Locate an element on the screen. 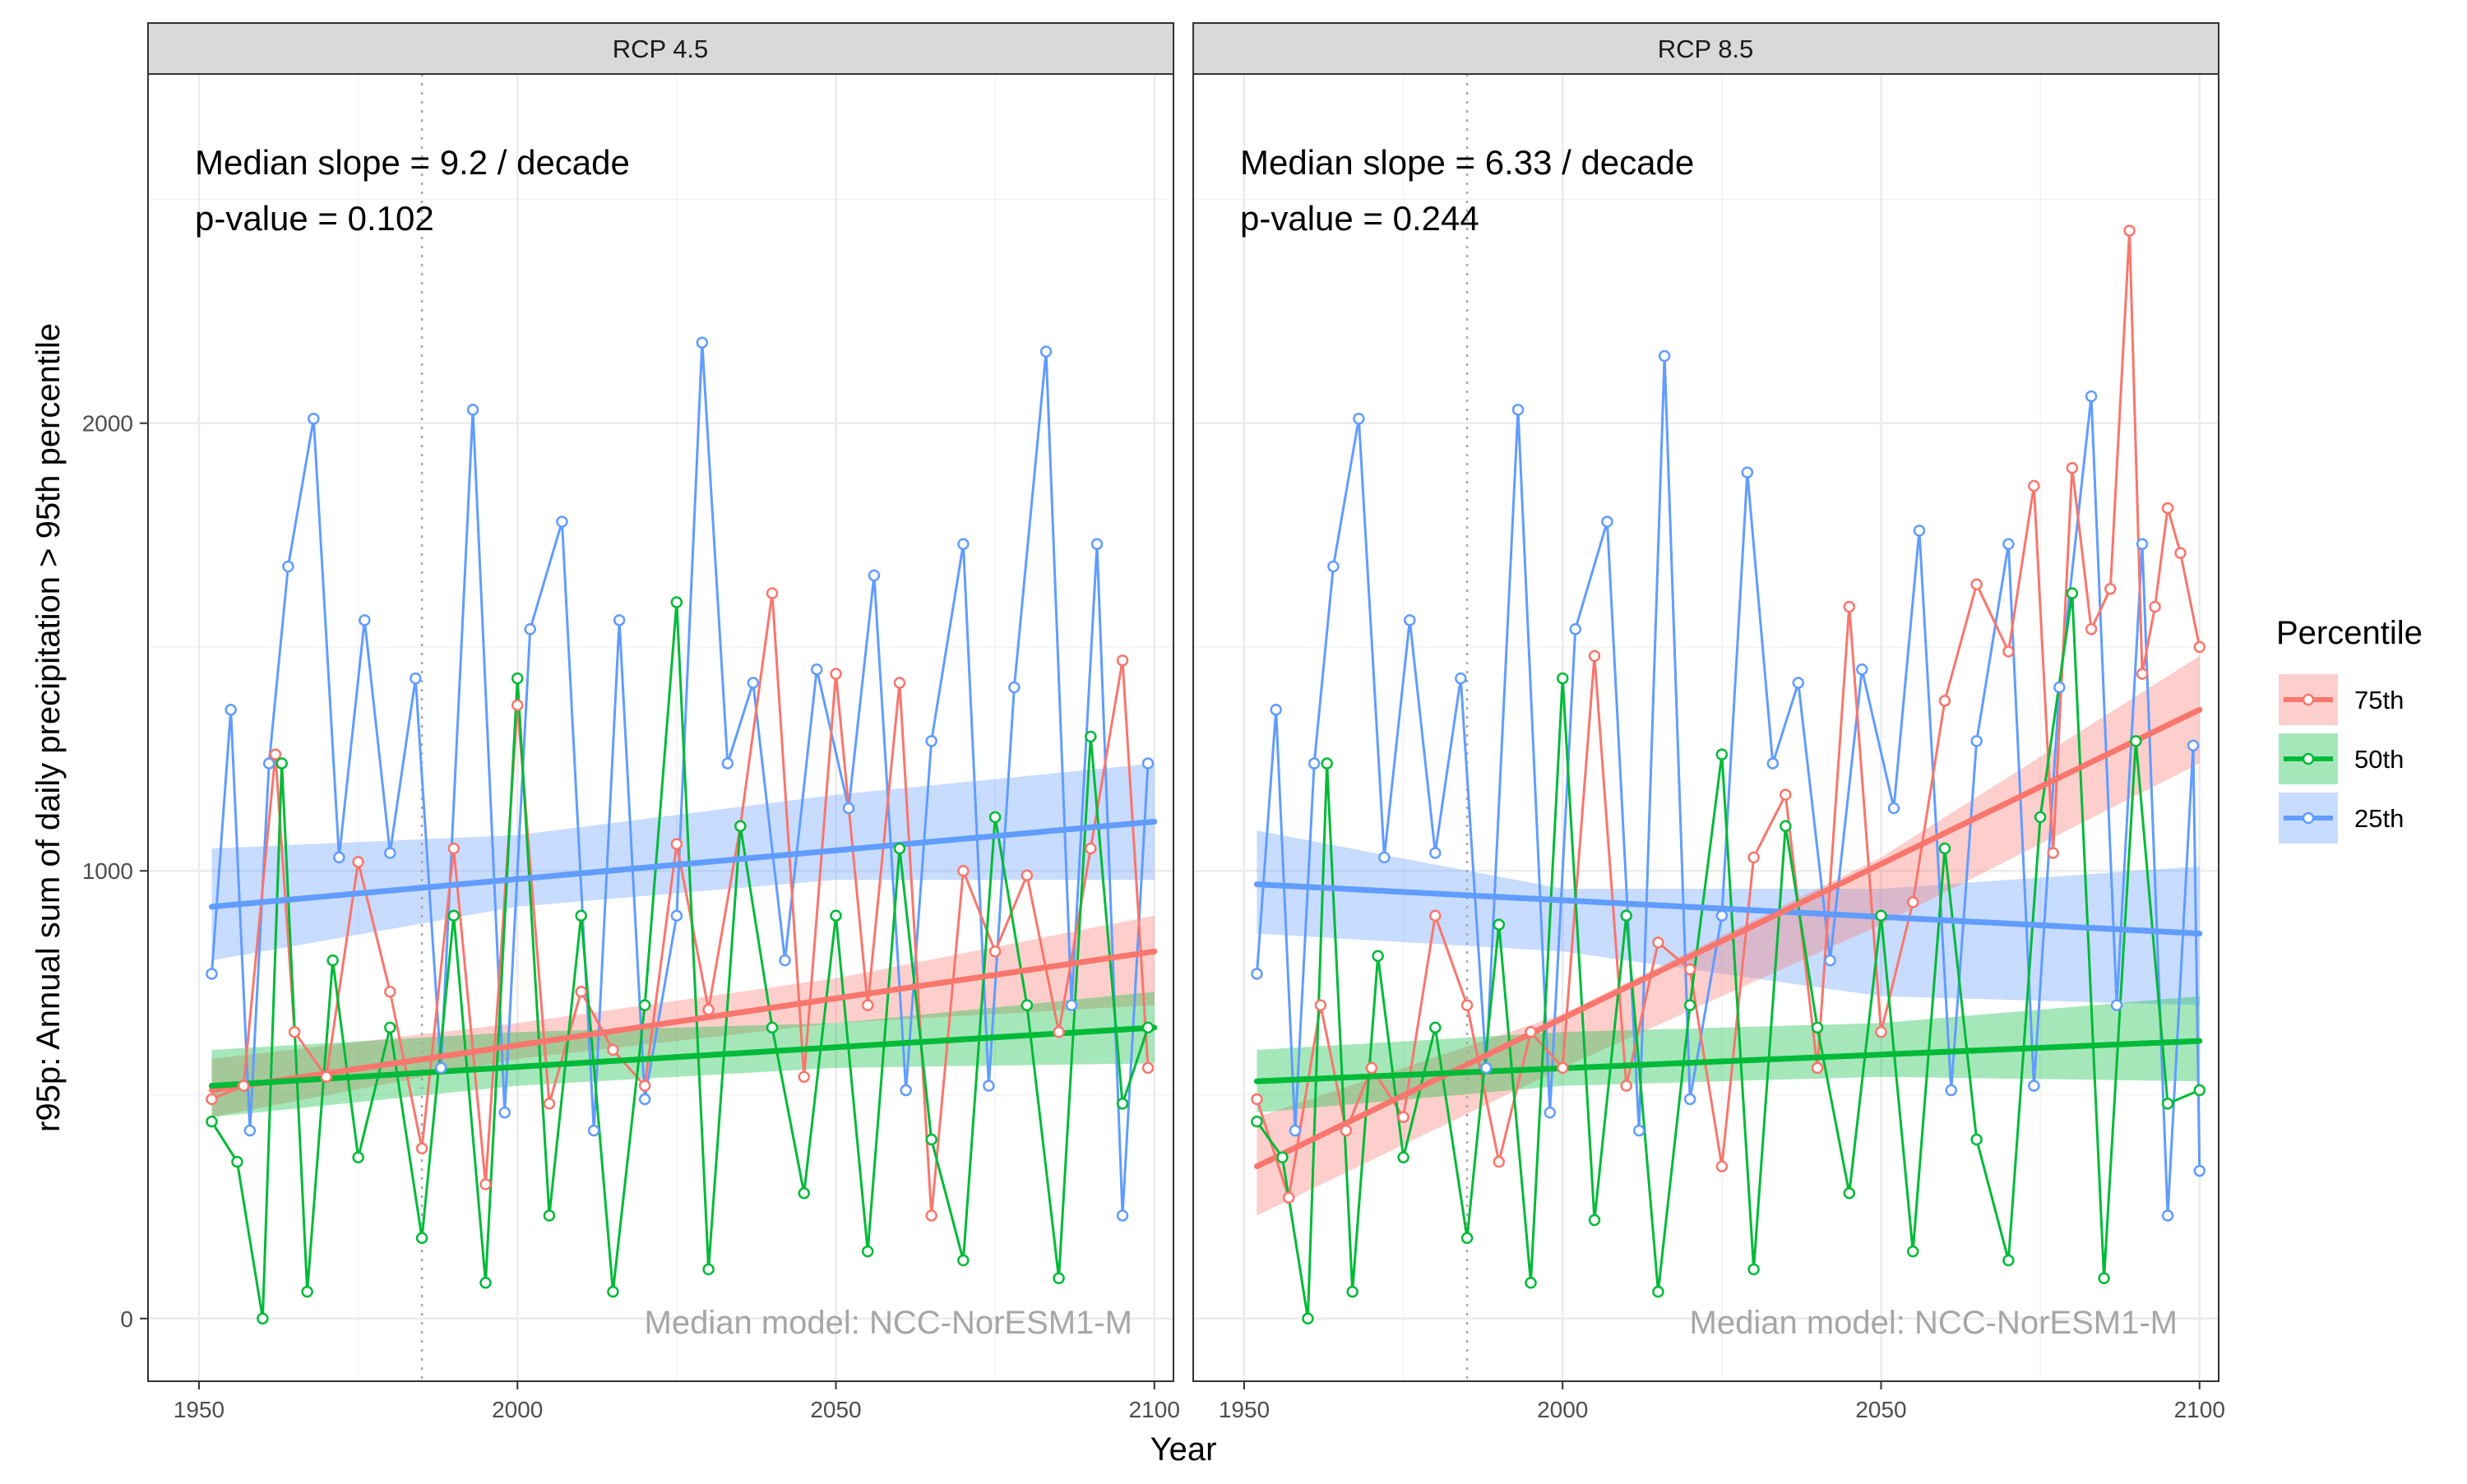 This screenshot has width=2467, height=1484. x-tick-label: 2000 is located at coordinates (1562, 1409).